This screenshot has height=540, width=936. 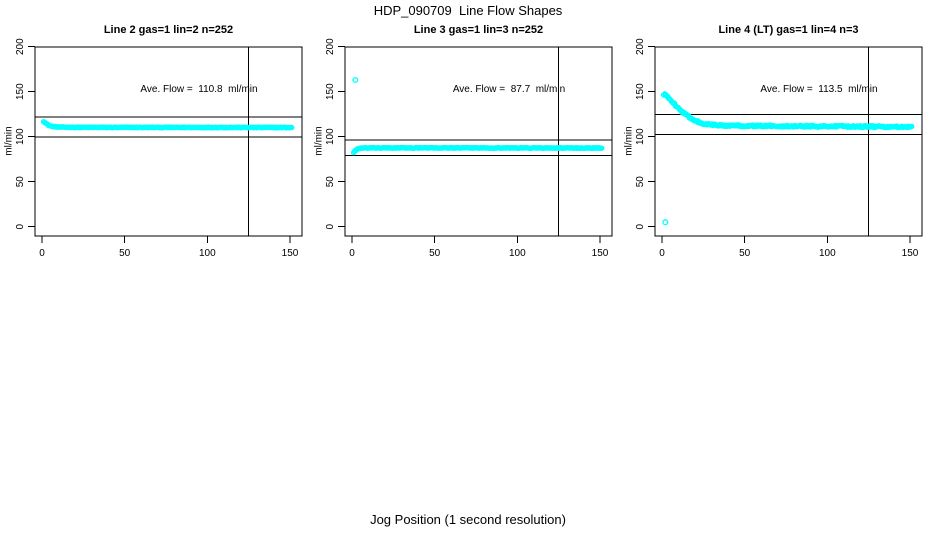 What do you see at coordinates (509, 89) in the screenshot?
I see `ave-flow-annotation-line3: Ave. Flow = 87.7 ml/min` at bounding box center [509, 89].